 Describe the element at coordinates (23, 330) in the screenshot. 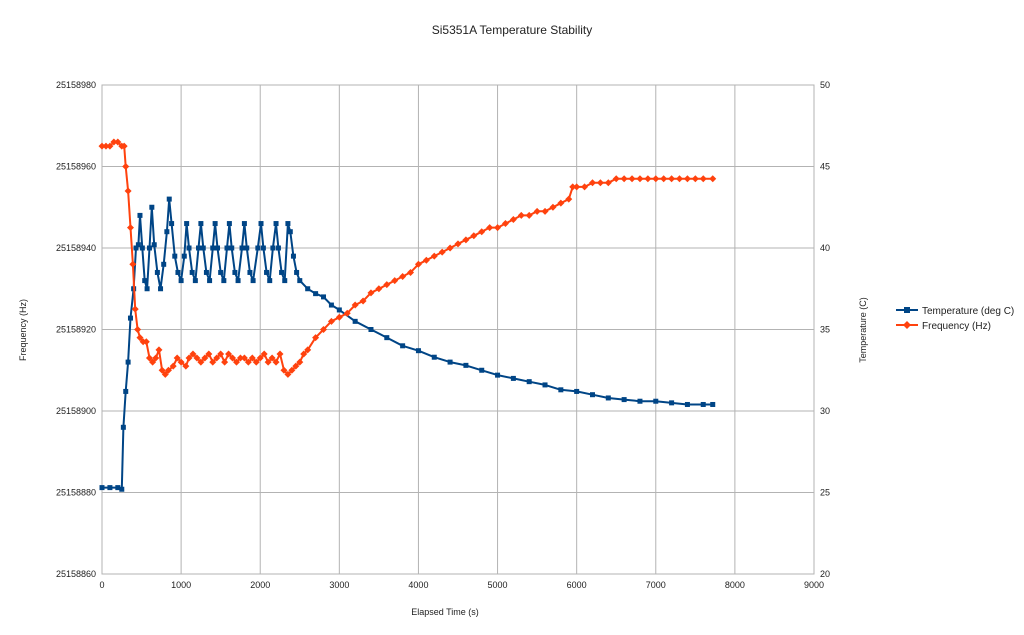

I see `y-left-axis-title: Frequency (Hz)` at that location.